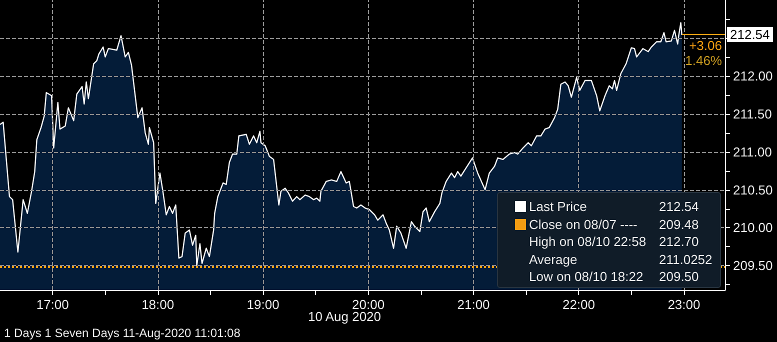  Describe the element at coordinates (679, 224) in the screenshot. I see `annotation: 209.48` at that location.